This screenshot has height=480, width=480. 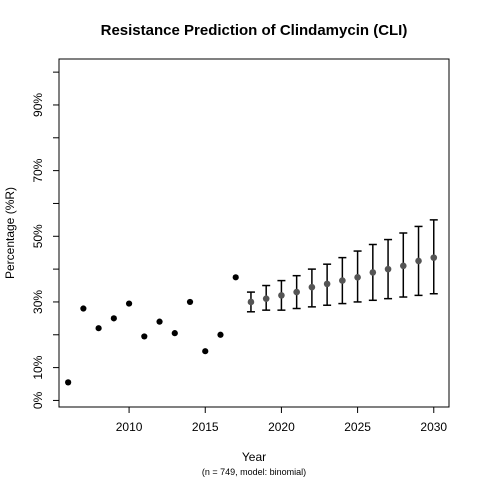 I want to click on x-tick-label: 2010, so click(x=129, y=427).